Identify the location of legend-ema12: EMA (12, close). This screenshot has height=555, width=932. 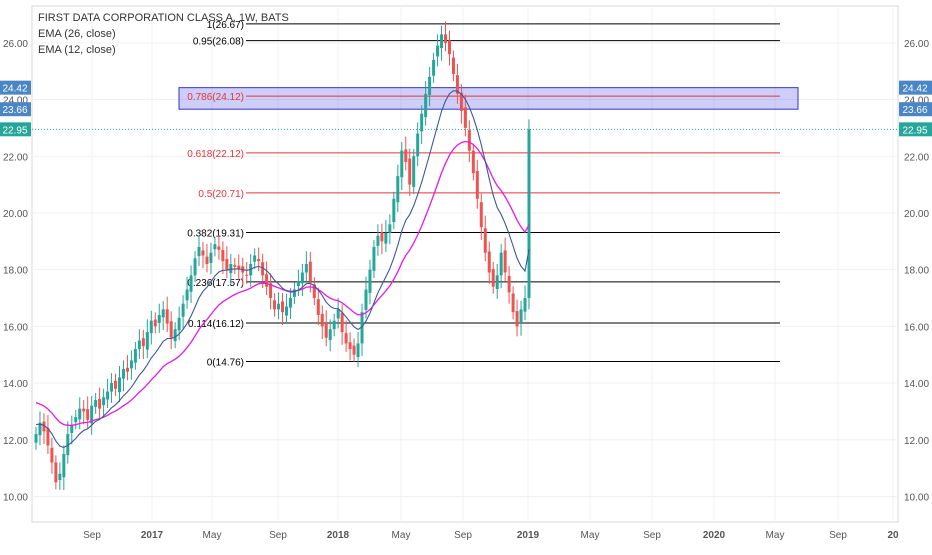
(77, 50).